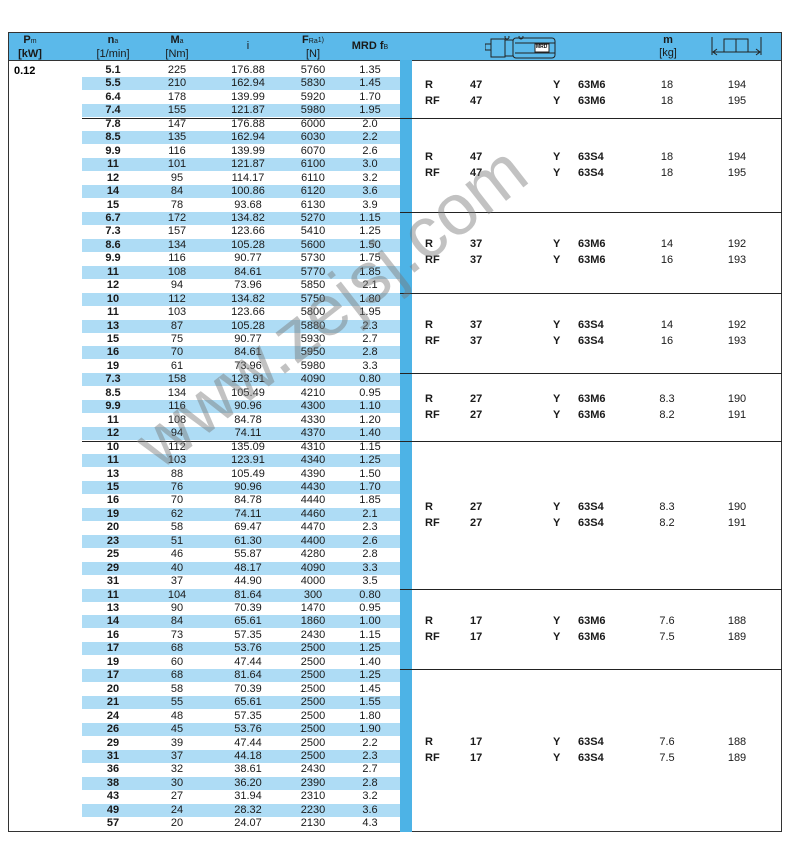 The width and height of the screenshot is (789, 841). What do you see at coordinates (248, 312) in the screenshot?
I see `ratio-cell: 123.66` at bounding box center [248, 312].